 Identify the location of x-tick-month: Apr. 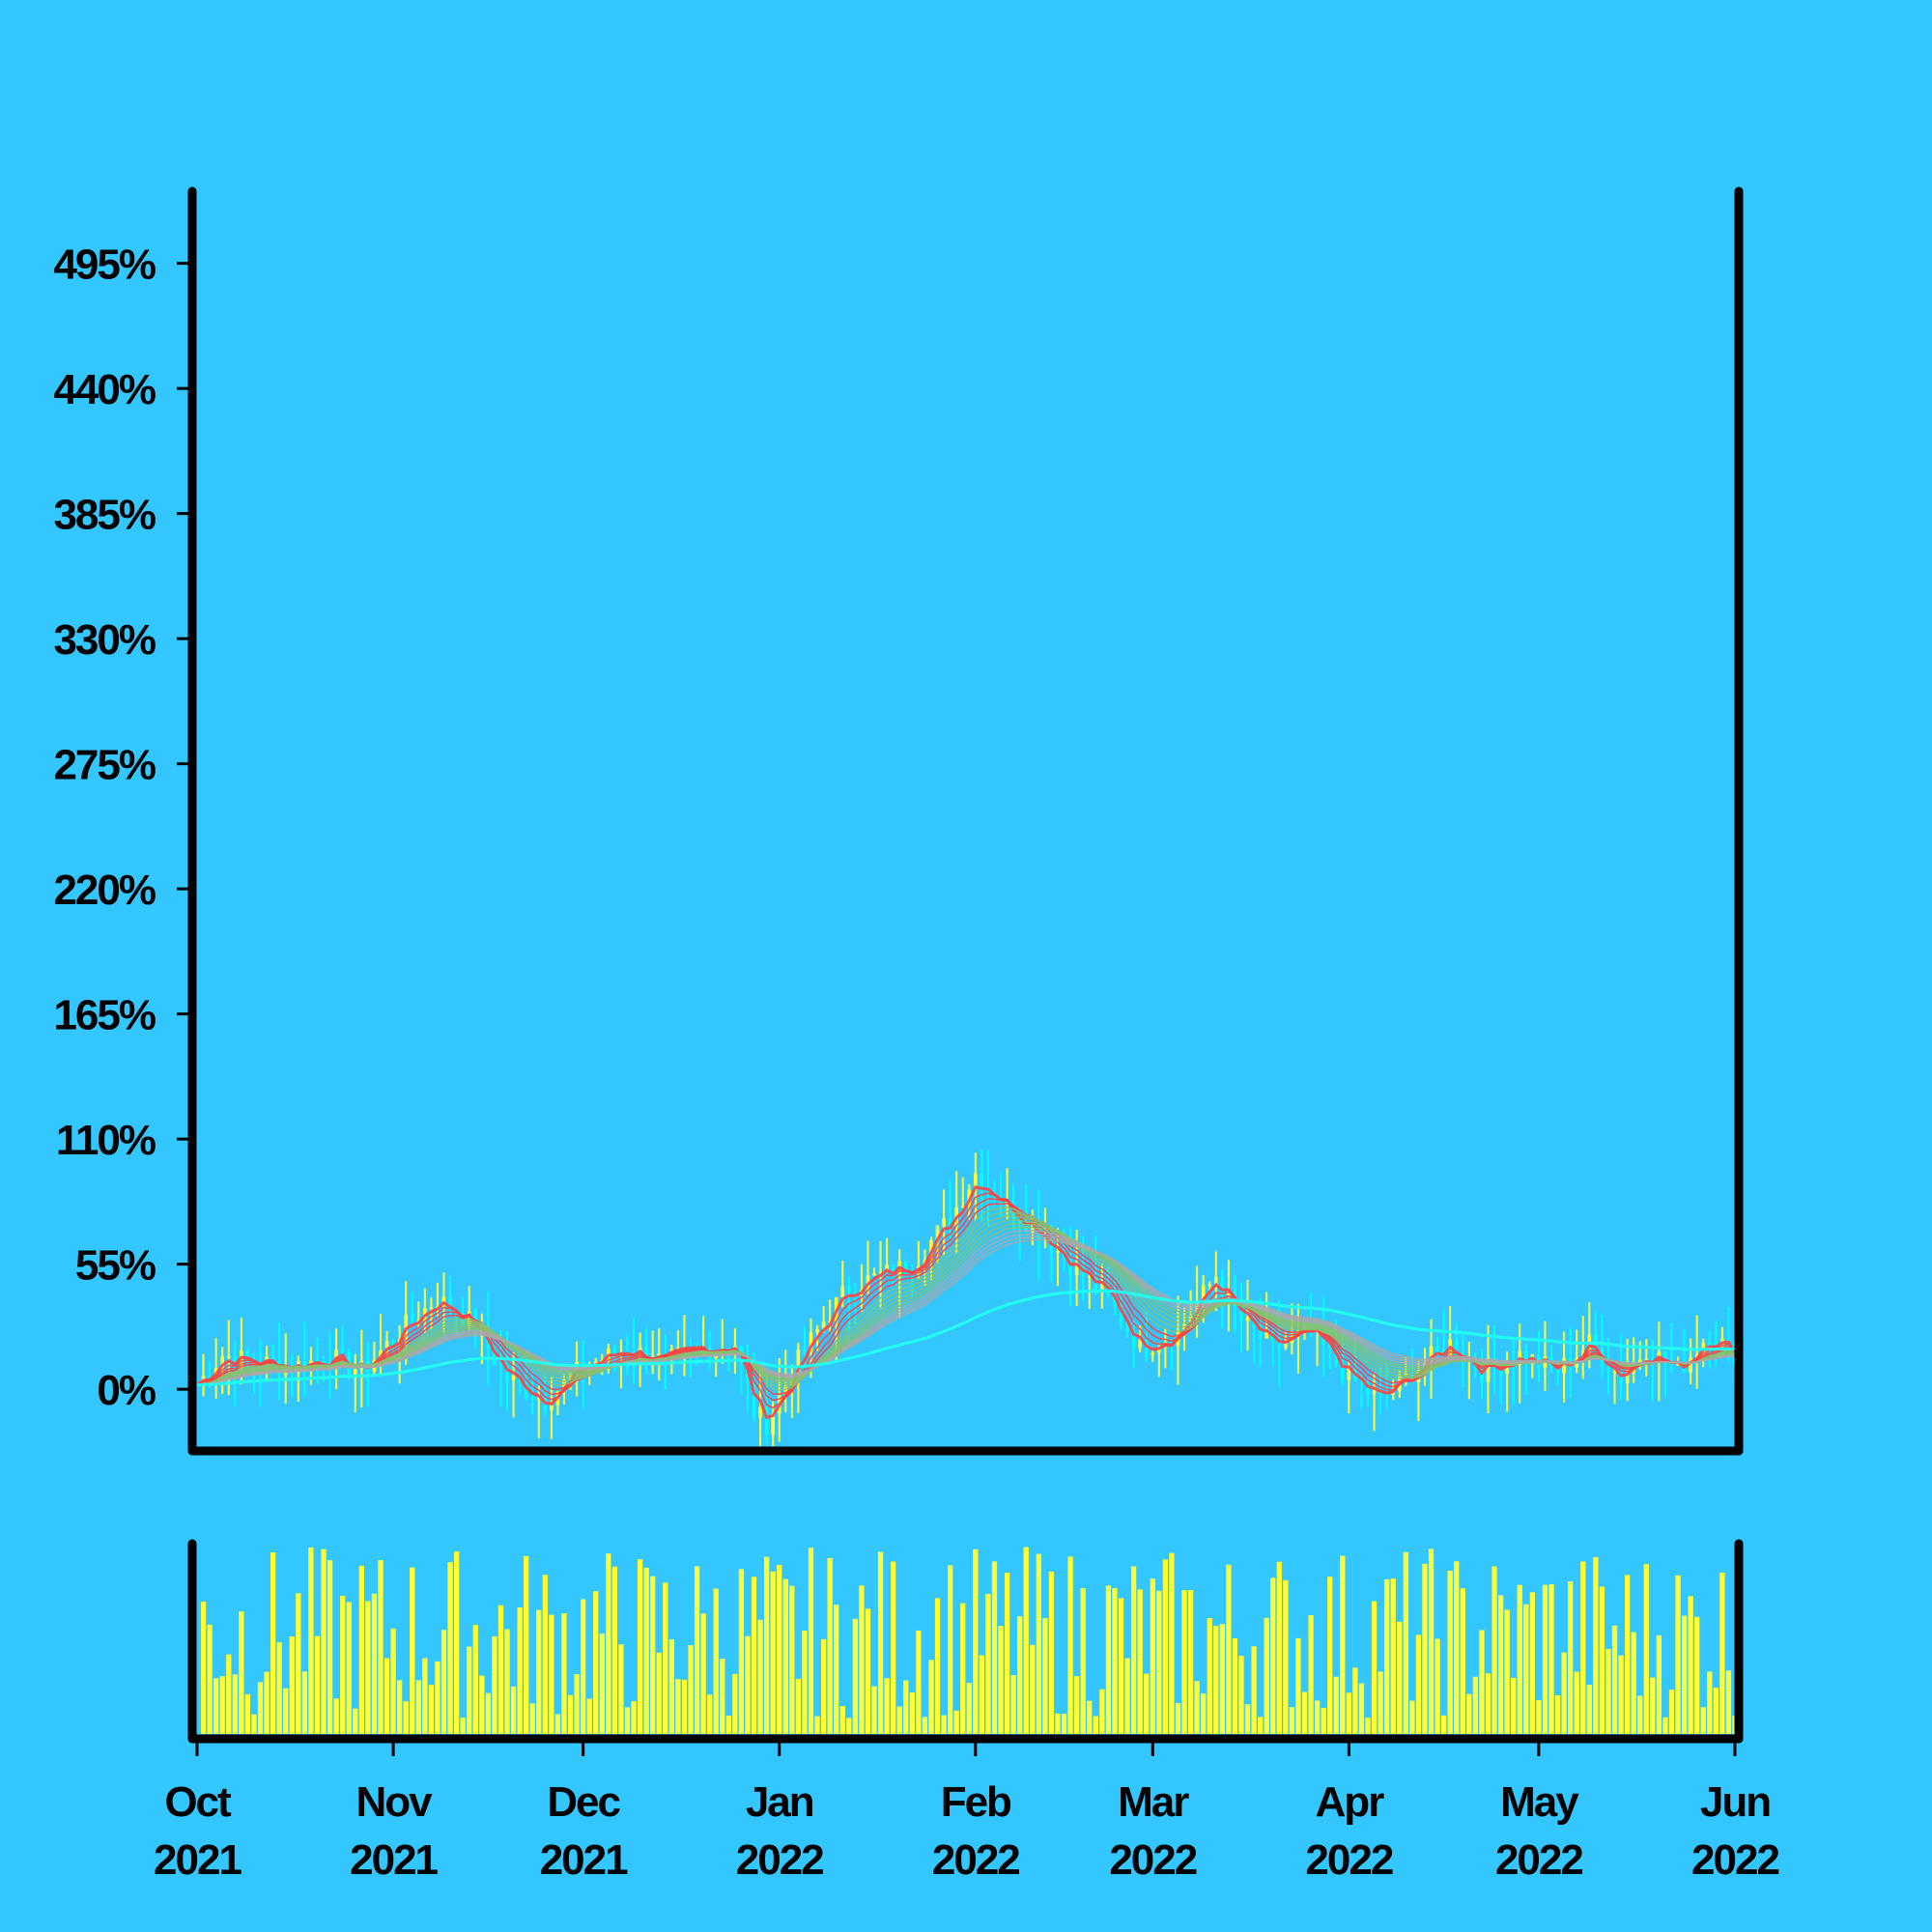
(1349, 1802).